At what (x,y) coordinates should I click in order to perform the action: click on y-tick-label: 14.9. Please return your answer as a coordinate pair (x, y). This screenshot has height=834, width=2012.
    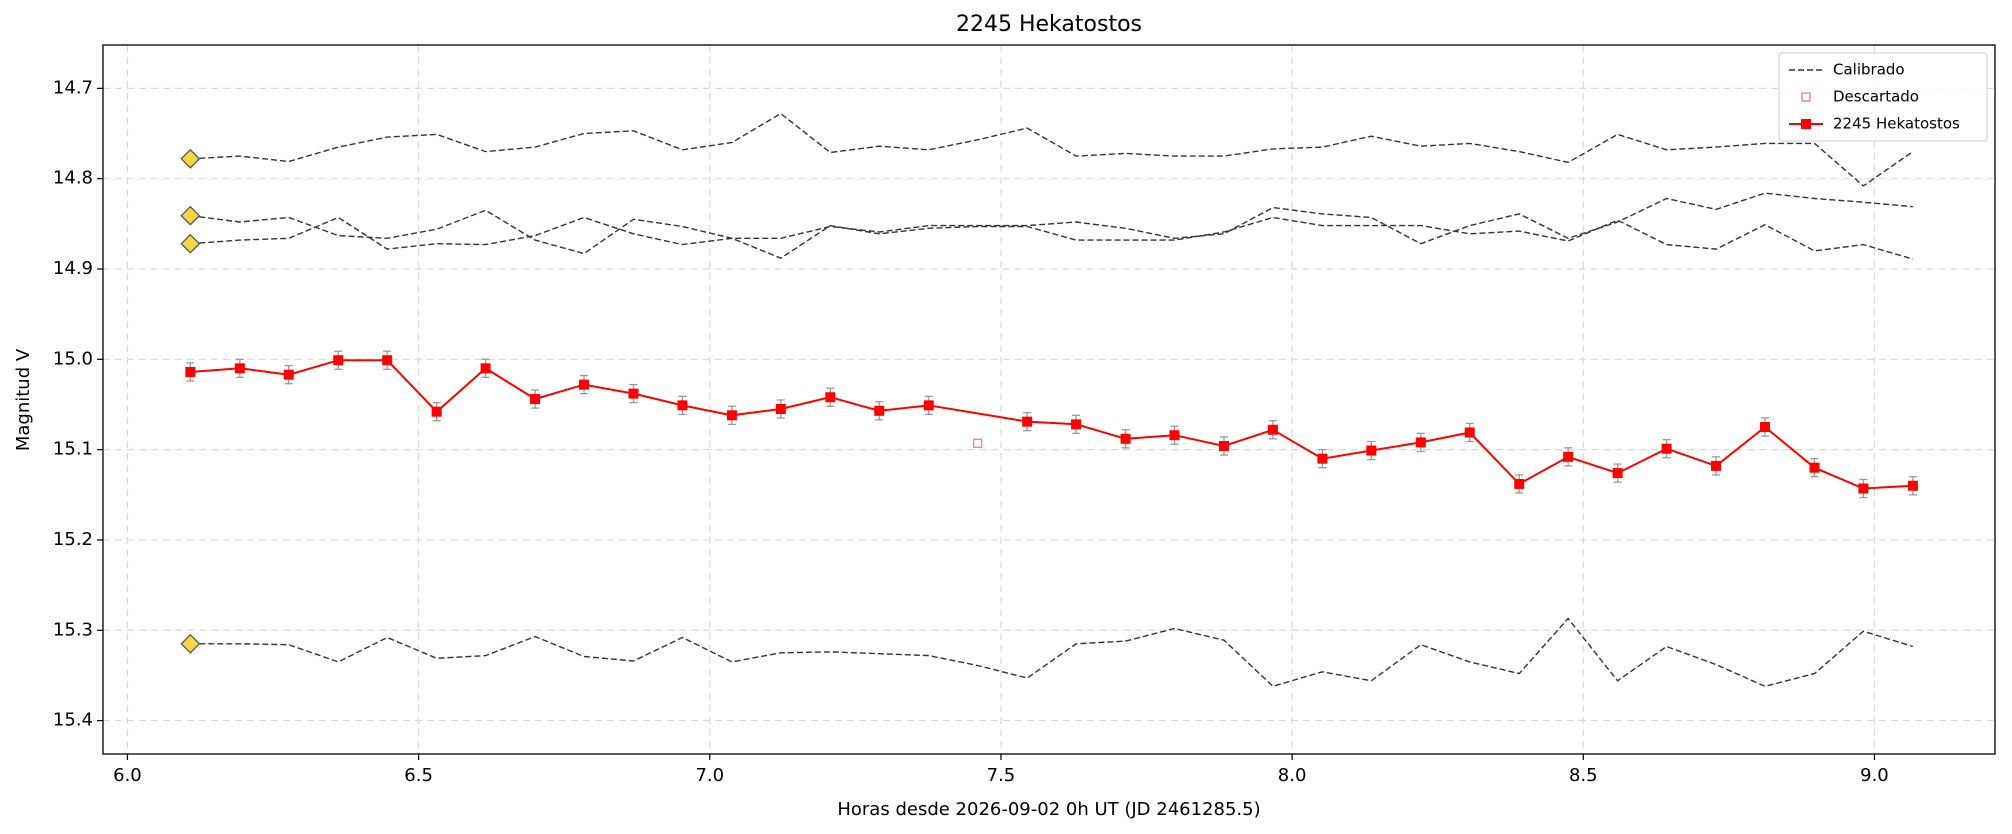
    Looking at the image, I should click on (73, 268).